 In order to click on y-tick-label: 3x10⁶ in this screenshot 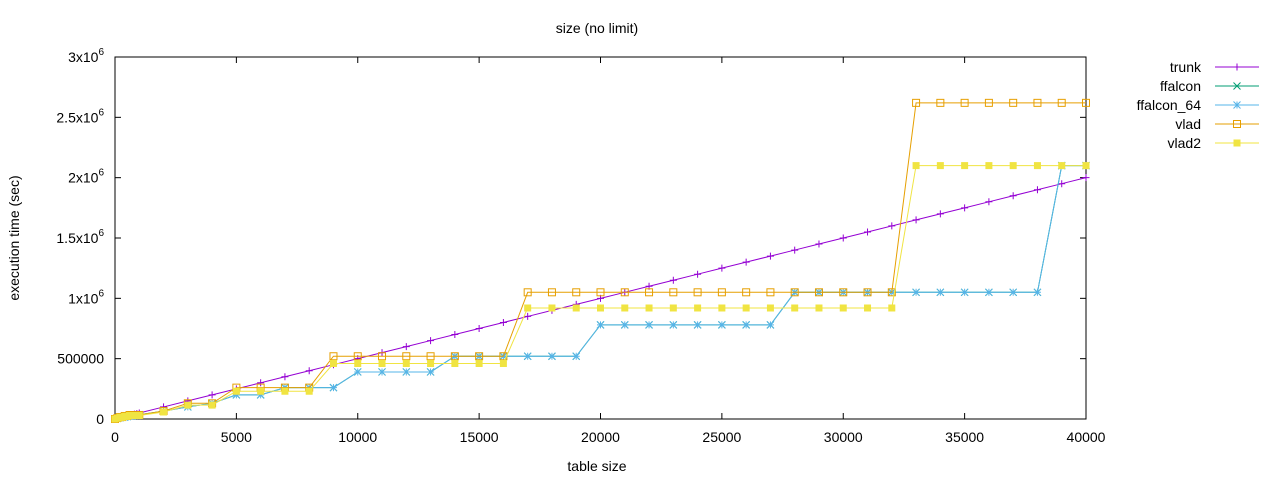, I will do `click(86, 56)`.